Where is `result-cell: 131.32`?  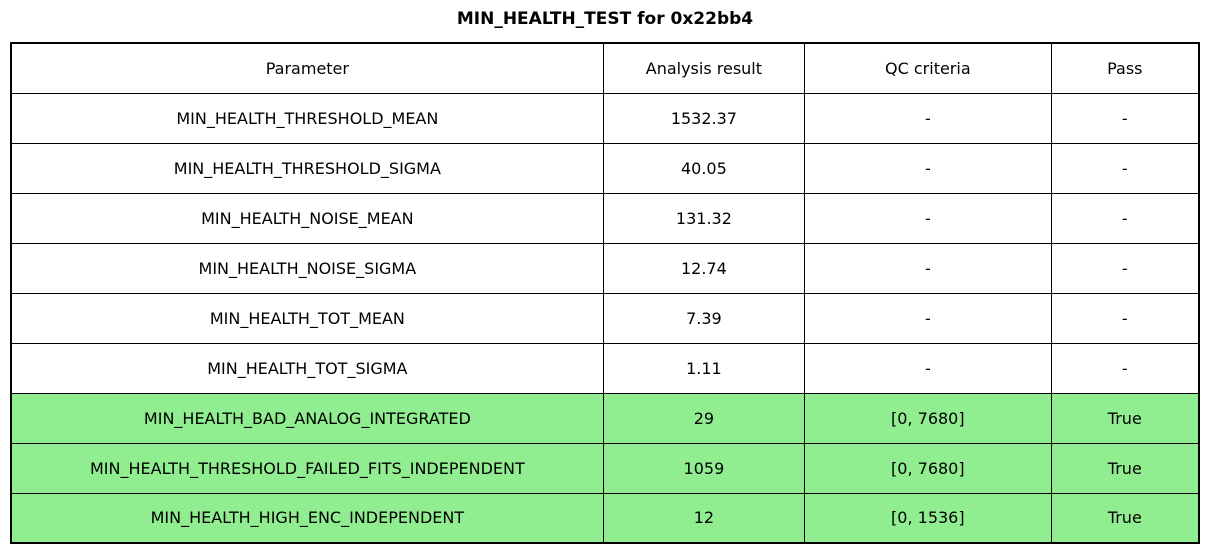
result-cell: 131.32 is located at coordinates (704, 218).